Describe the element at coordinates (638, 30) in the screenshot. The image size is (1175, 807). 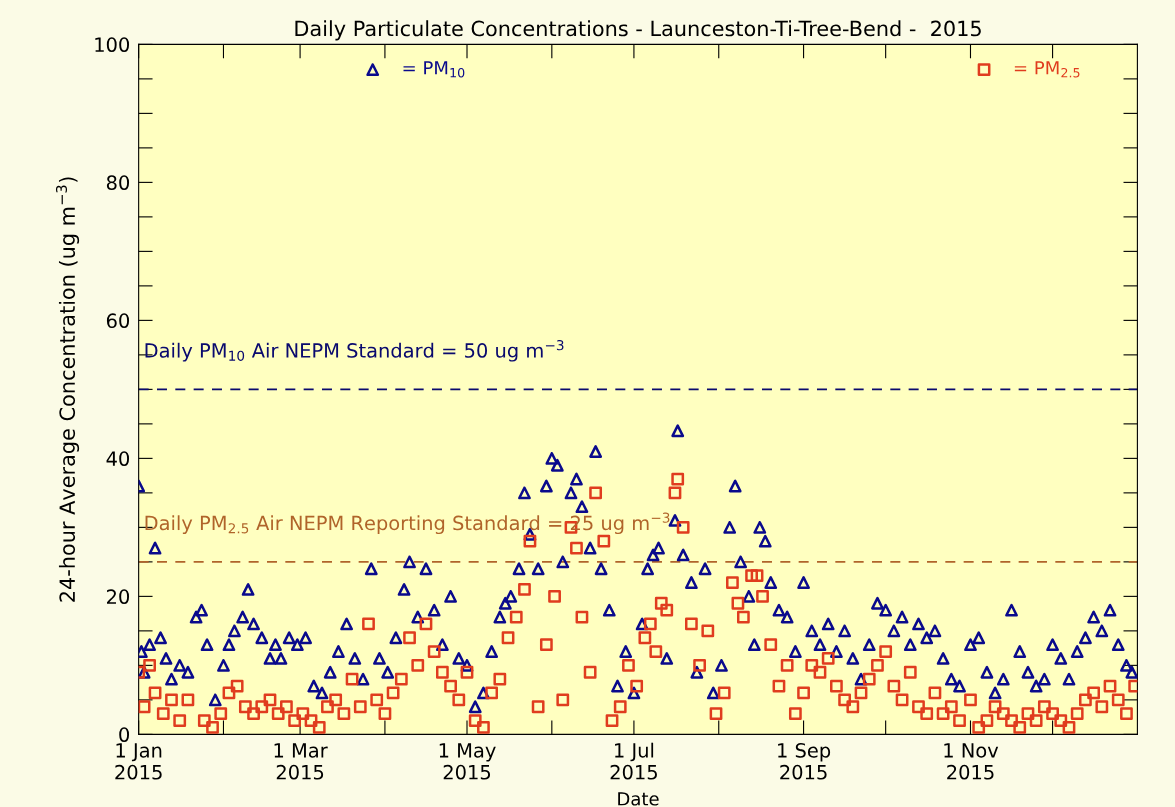
I see `chart-title: Daily Particulate Concentrations - Launceston-Ti-Tree-Bend - 2015` at that location.